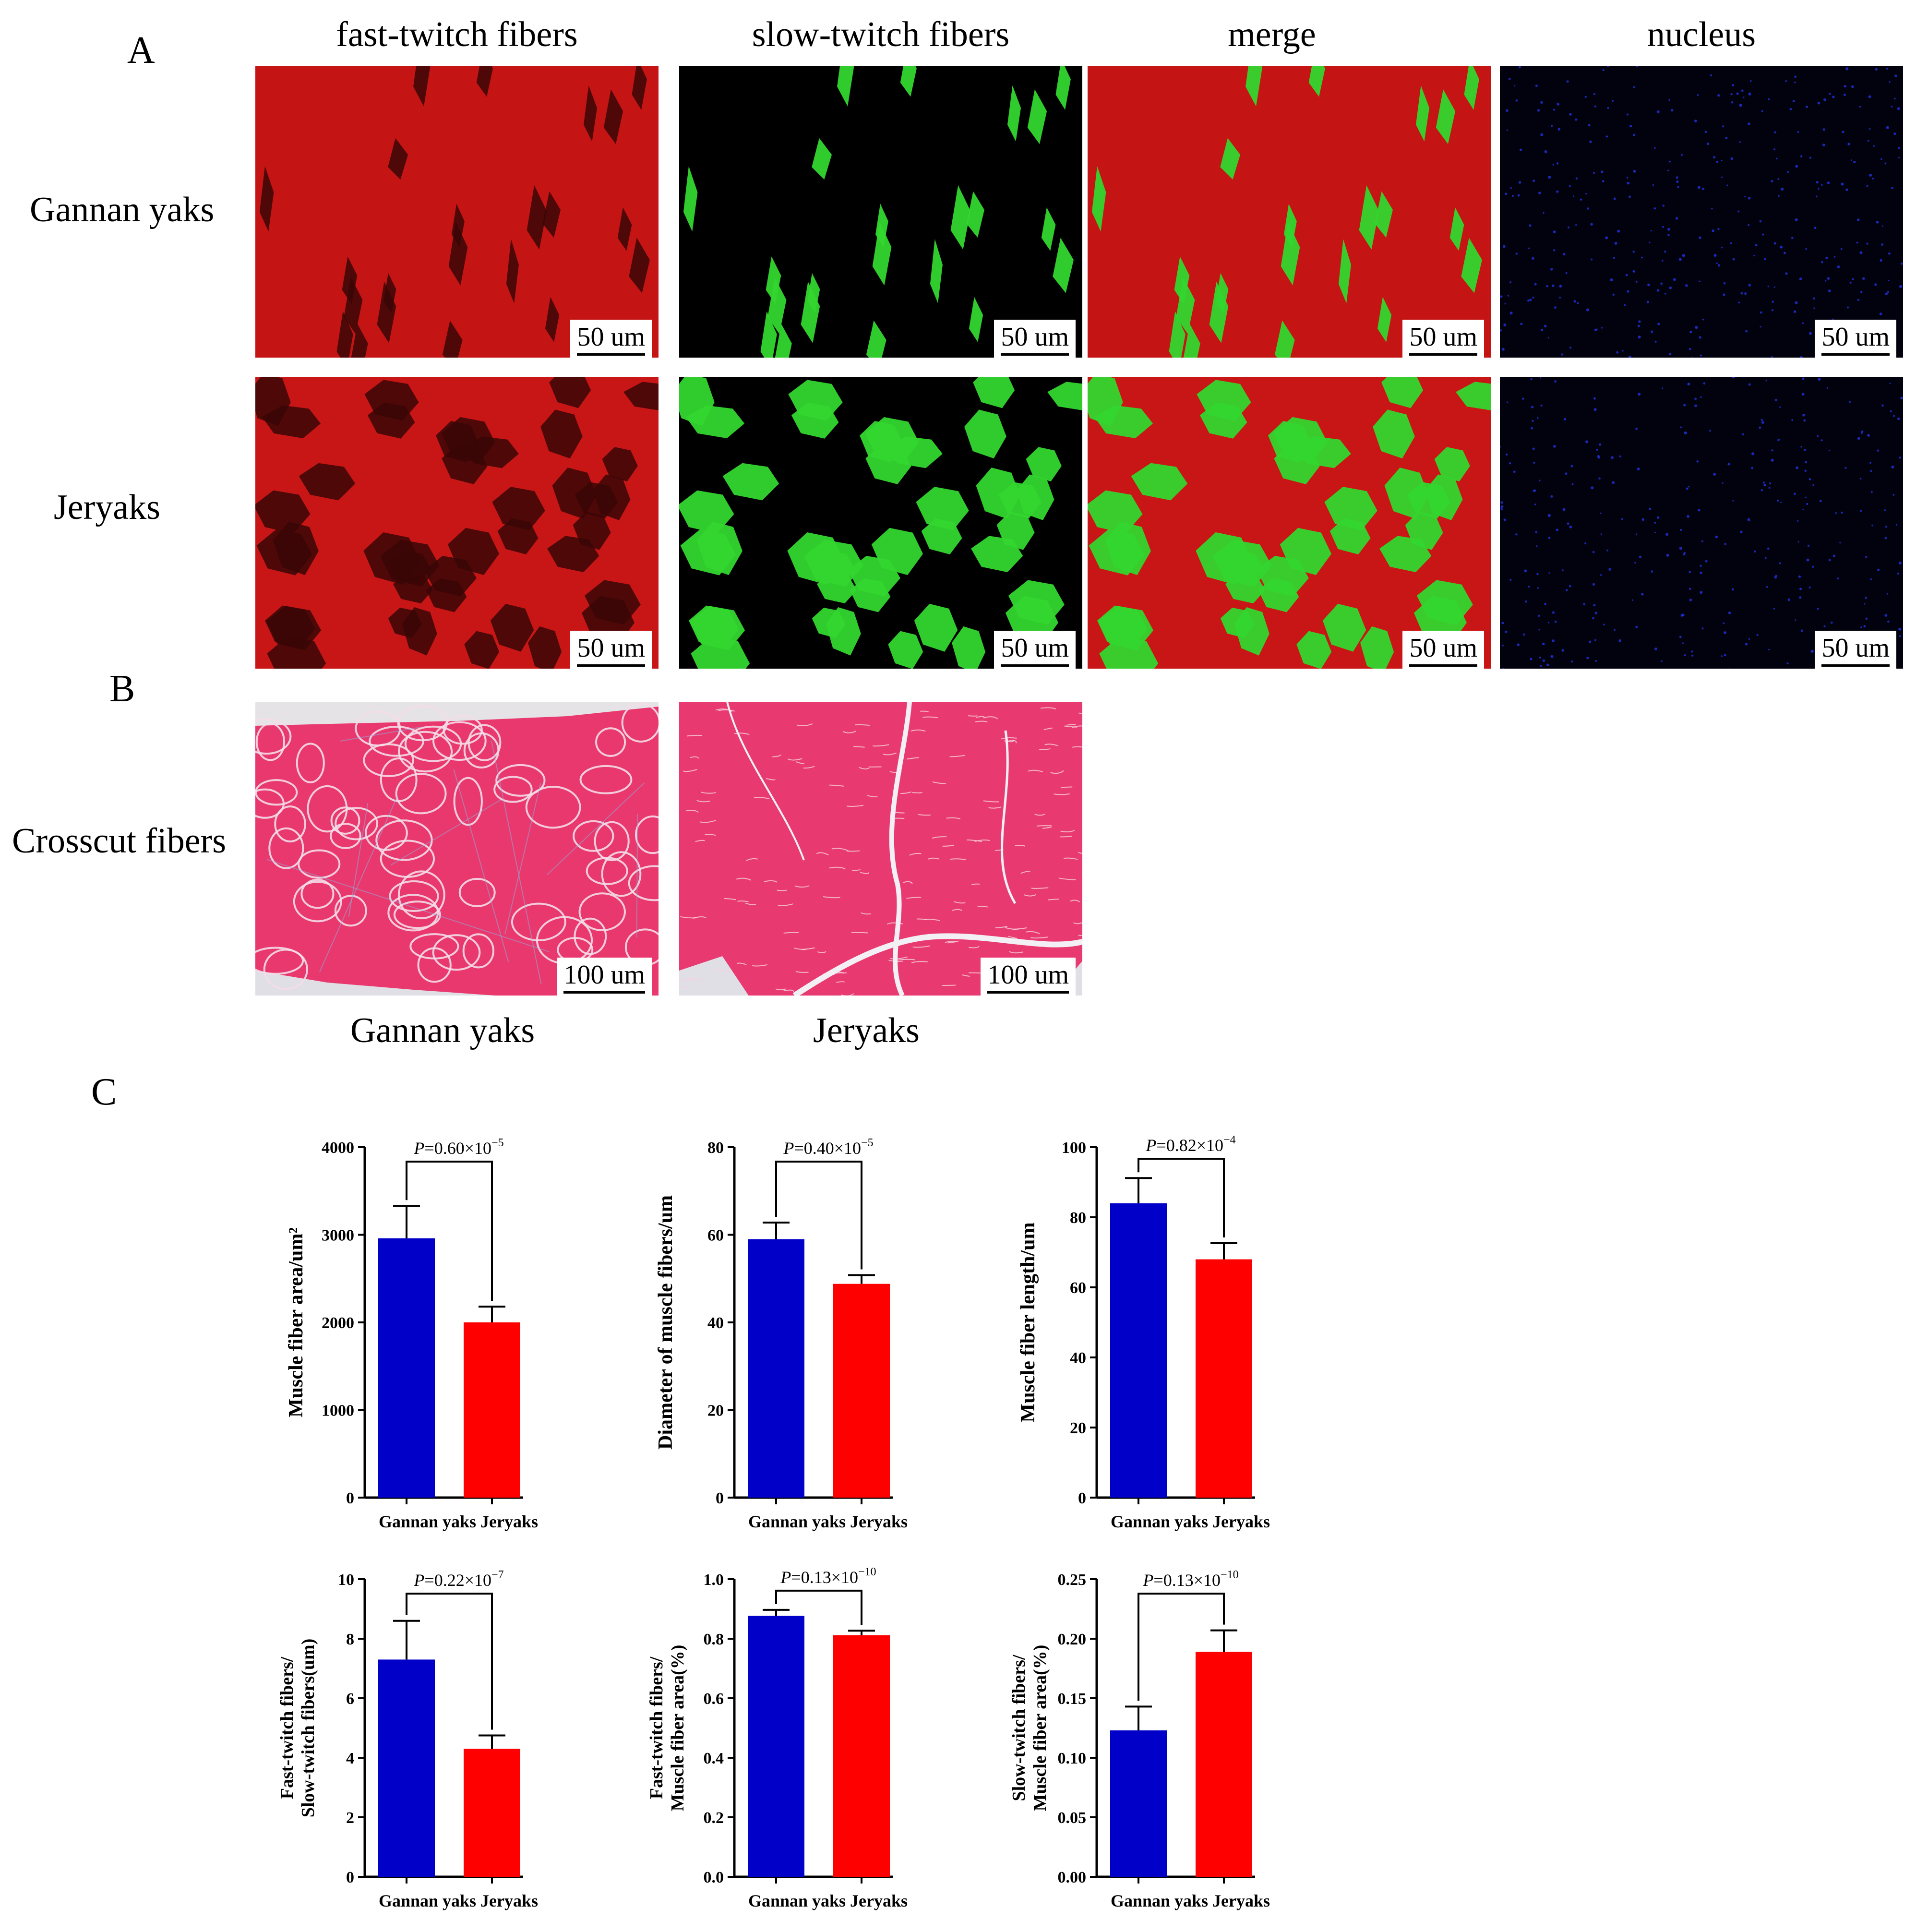 The image size is (1916, 1932). What do you see at coordinates (714, 1818) in the screenshot?
I see `y-tick-label: 0.2` at bounding box center [714, 1818].